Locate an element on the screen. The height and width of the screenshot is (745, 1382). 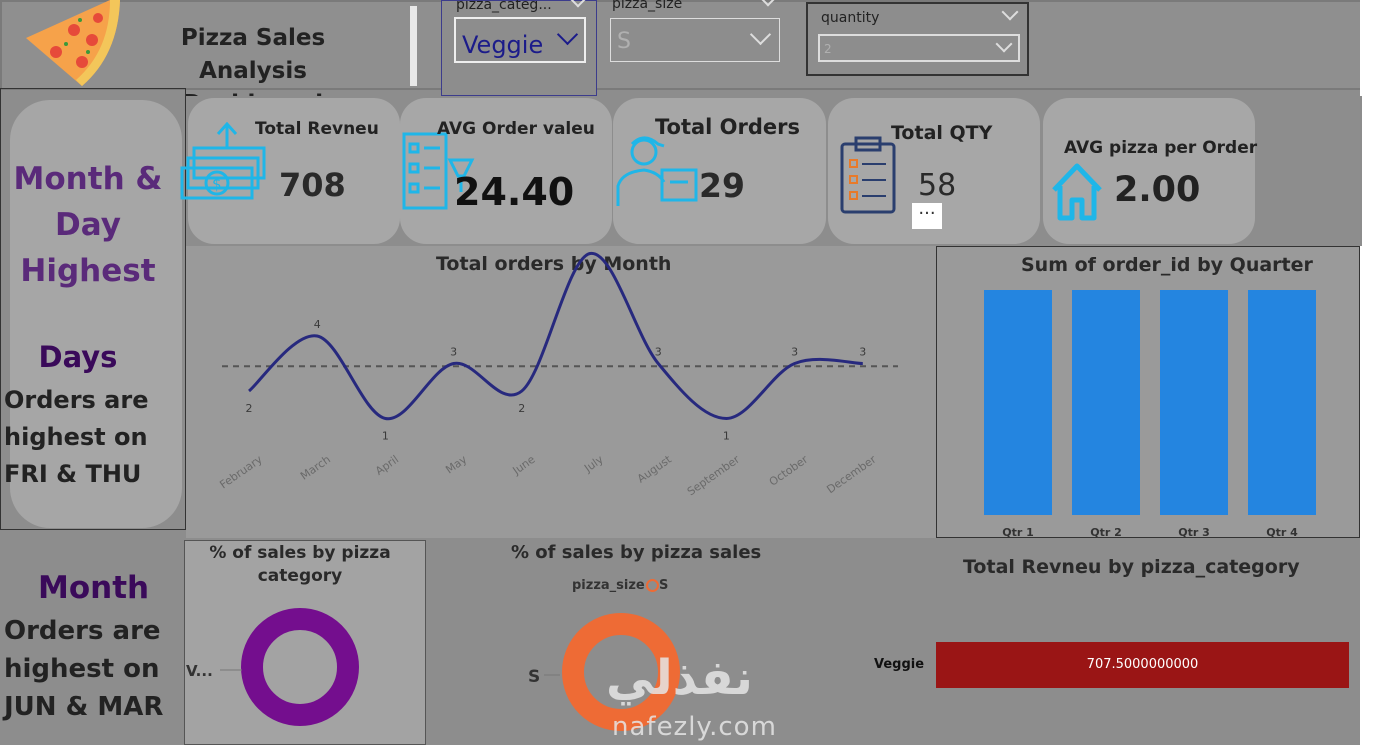
pizza-logo-icon is located at coordinates (73, 43).